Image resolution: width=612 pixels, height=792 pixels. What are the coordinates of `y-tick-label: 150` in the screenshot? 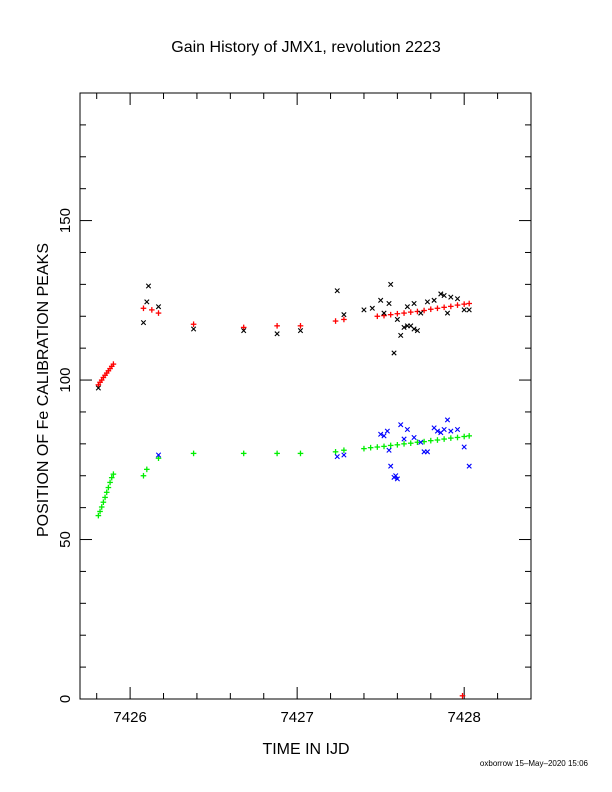 It's located at (65, 220).